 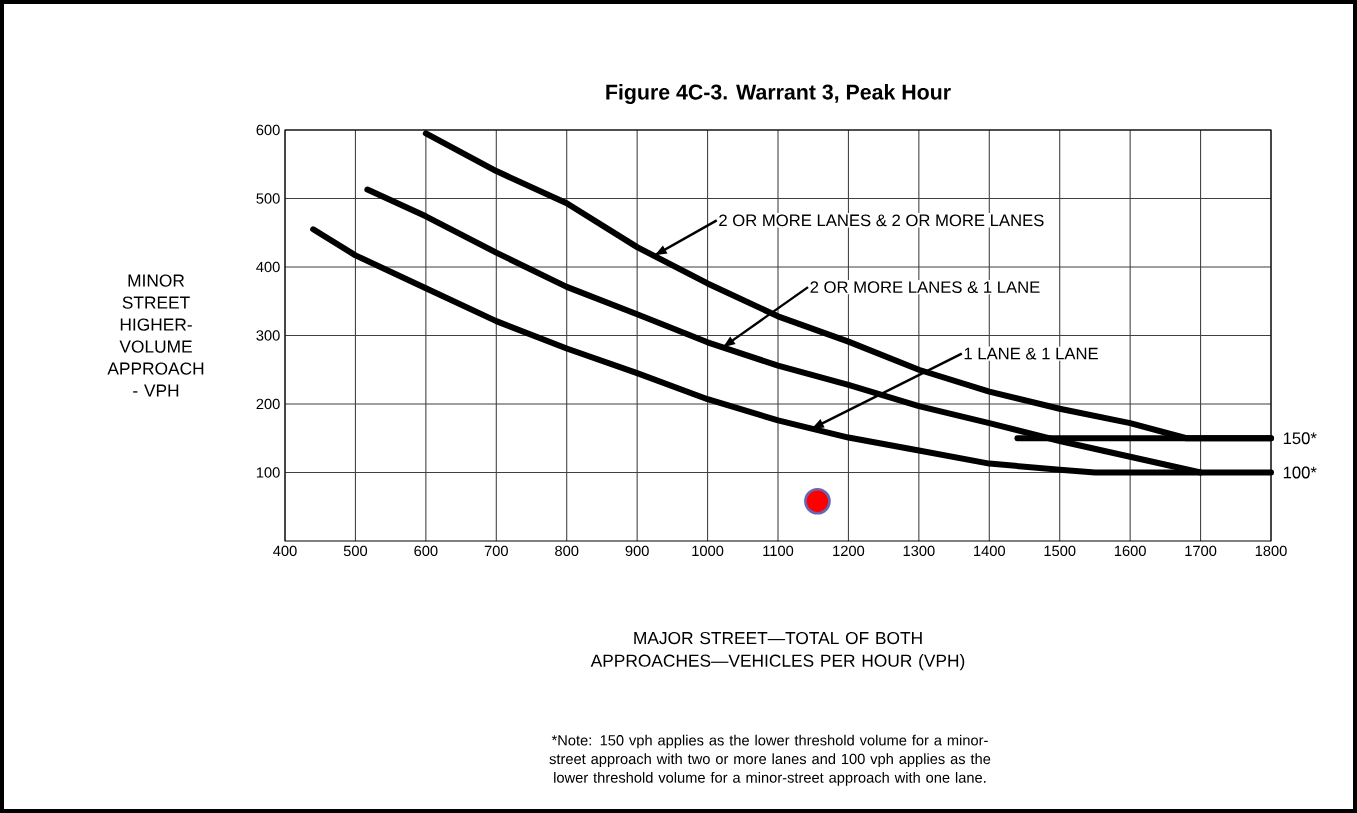 What do you see at coordinates (268, 267) in the screenshot?
I see `y-tick-label: 400` at bounding box center [268, 267].